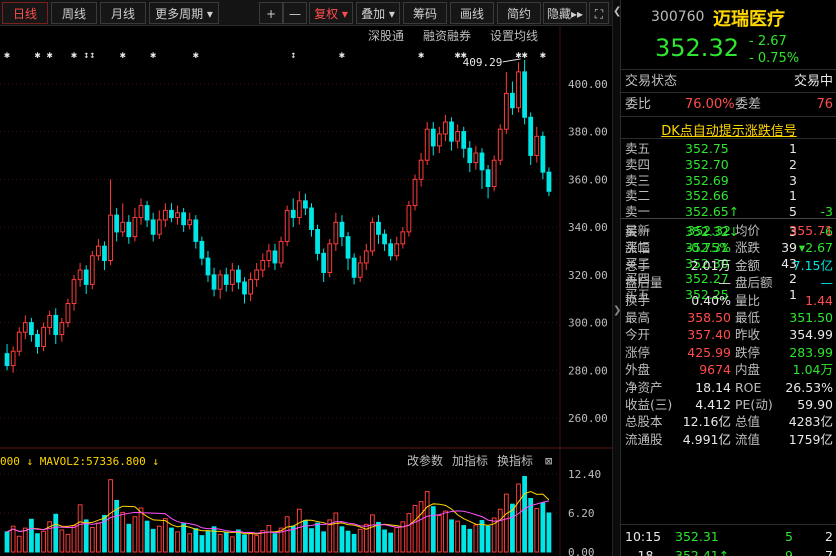 Image resolution: width=836 pixels, height=556 pixels. What do you see at coordinates (425, 460) in the screenshot?
I see `change-params-button: 改参数` at bounding box center [425, 460].